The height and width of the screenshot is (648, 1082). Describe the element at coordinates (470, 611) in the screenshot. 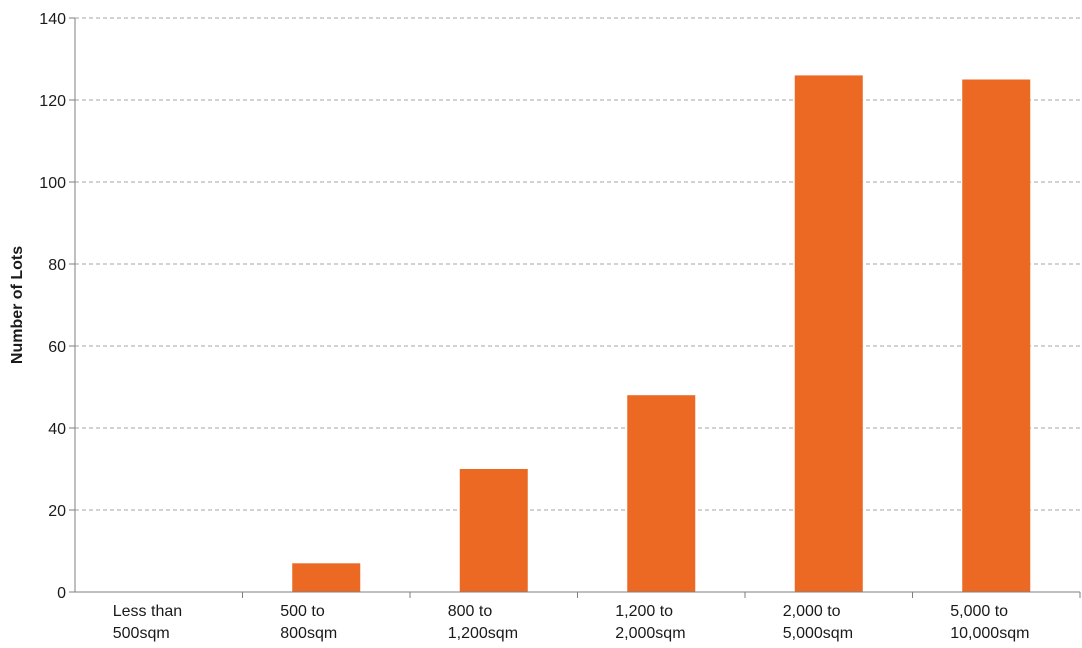

I see `x-tick-label-line: 800 to` at that location.